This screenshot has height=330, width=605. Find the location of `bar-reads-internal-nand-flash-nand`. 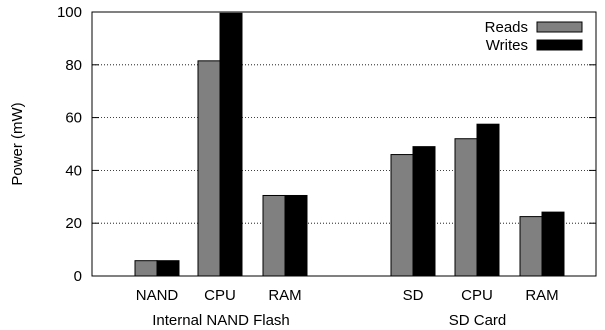

bar-reads-internal-nand-flash-nand is located at coordinates (146, 268).